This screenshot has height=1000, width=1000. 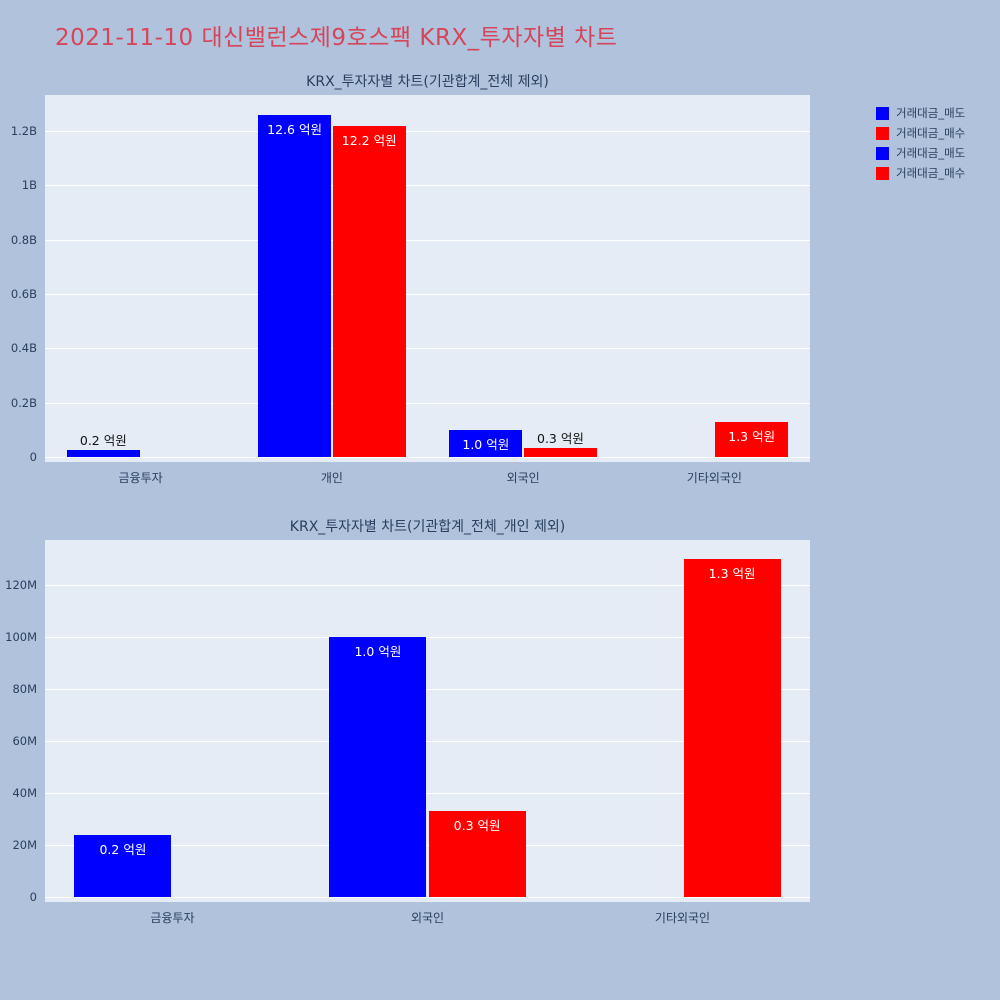 I want to click on y-axis-tick-label: 60M, so click(x=24, y=741).